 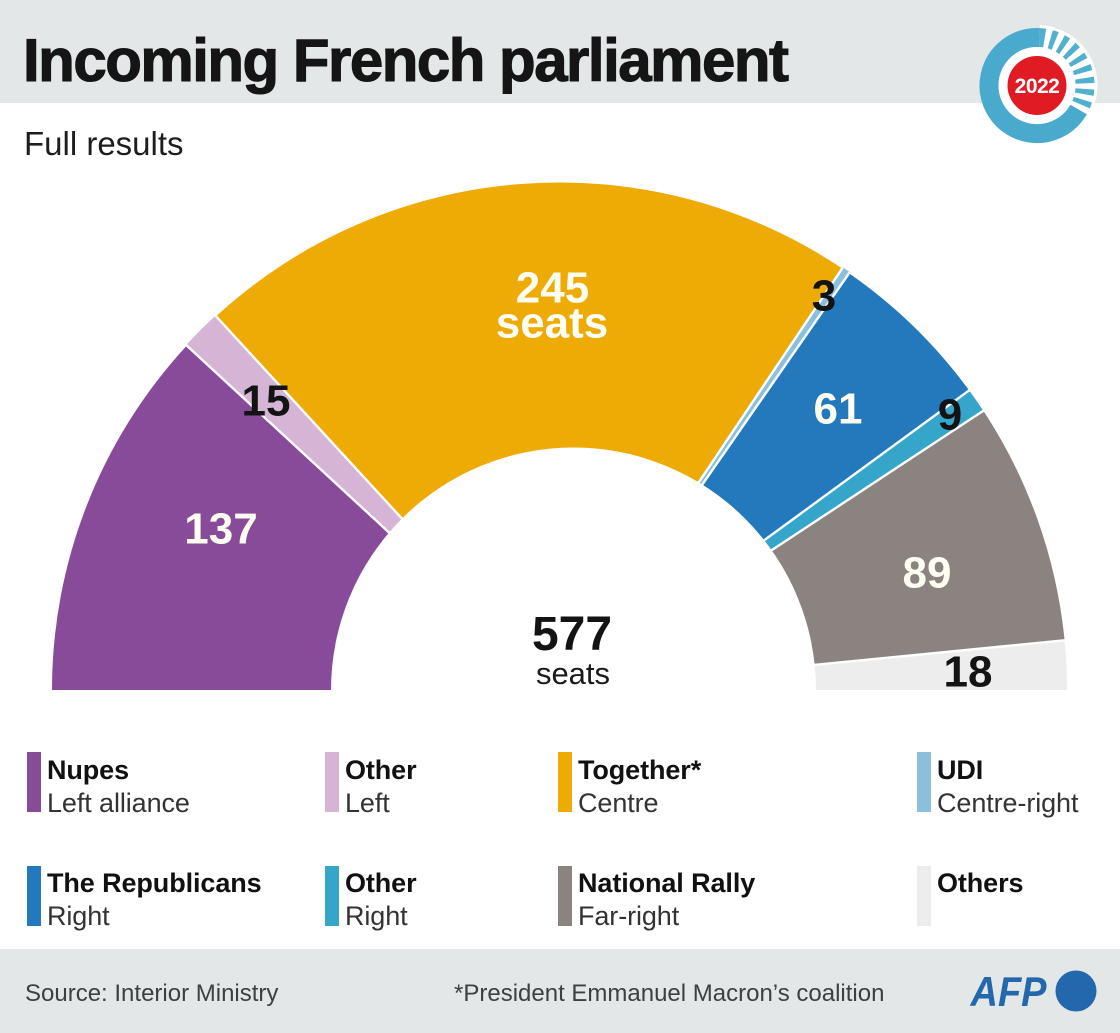 I want to click on svg-text: 245, so click(x=552, y=288).